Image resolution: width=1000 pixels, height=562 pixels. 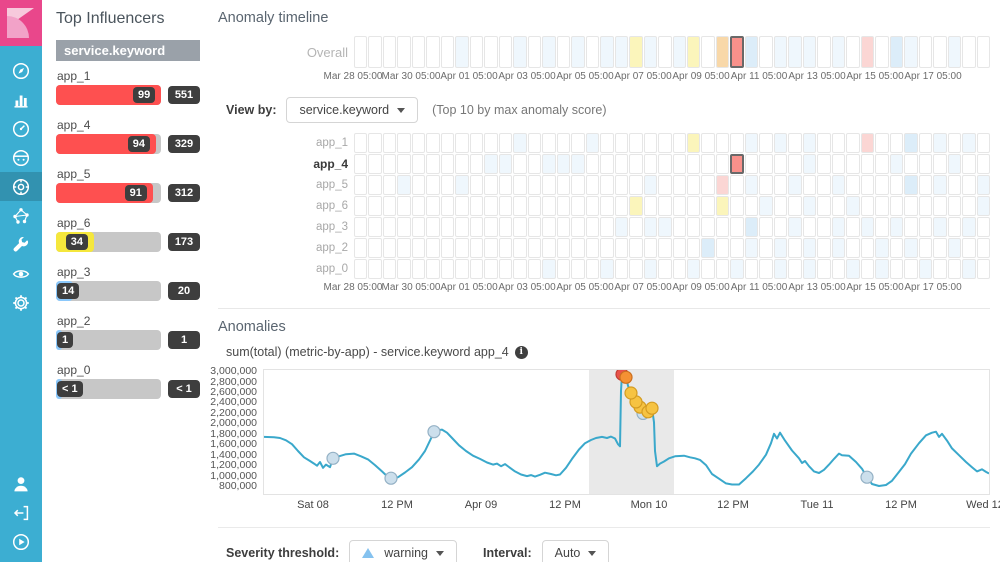 I want to click on influencer-name: app_4, so click(x=74, y=125).